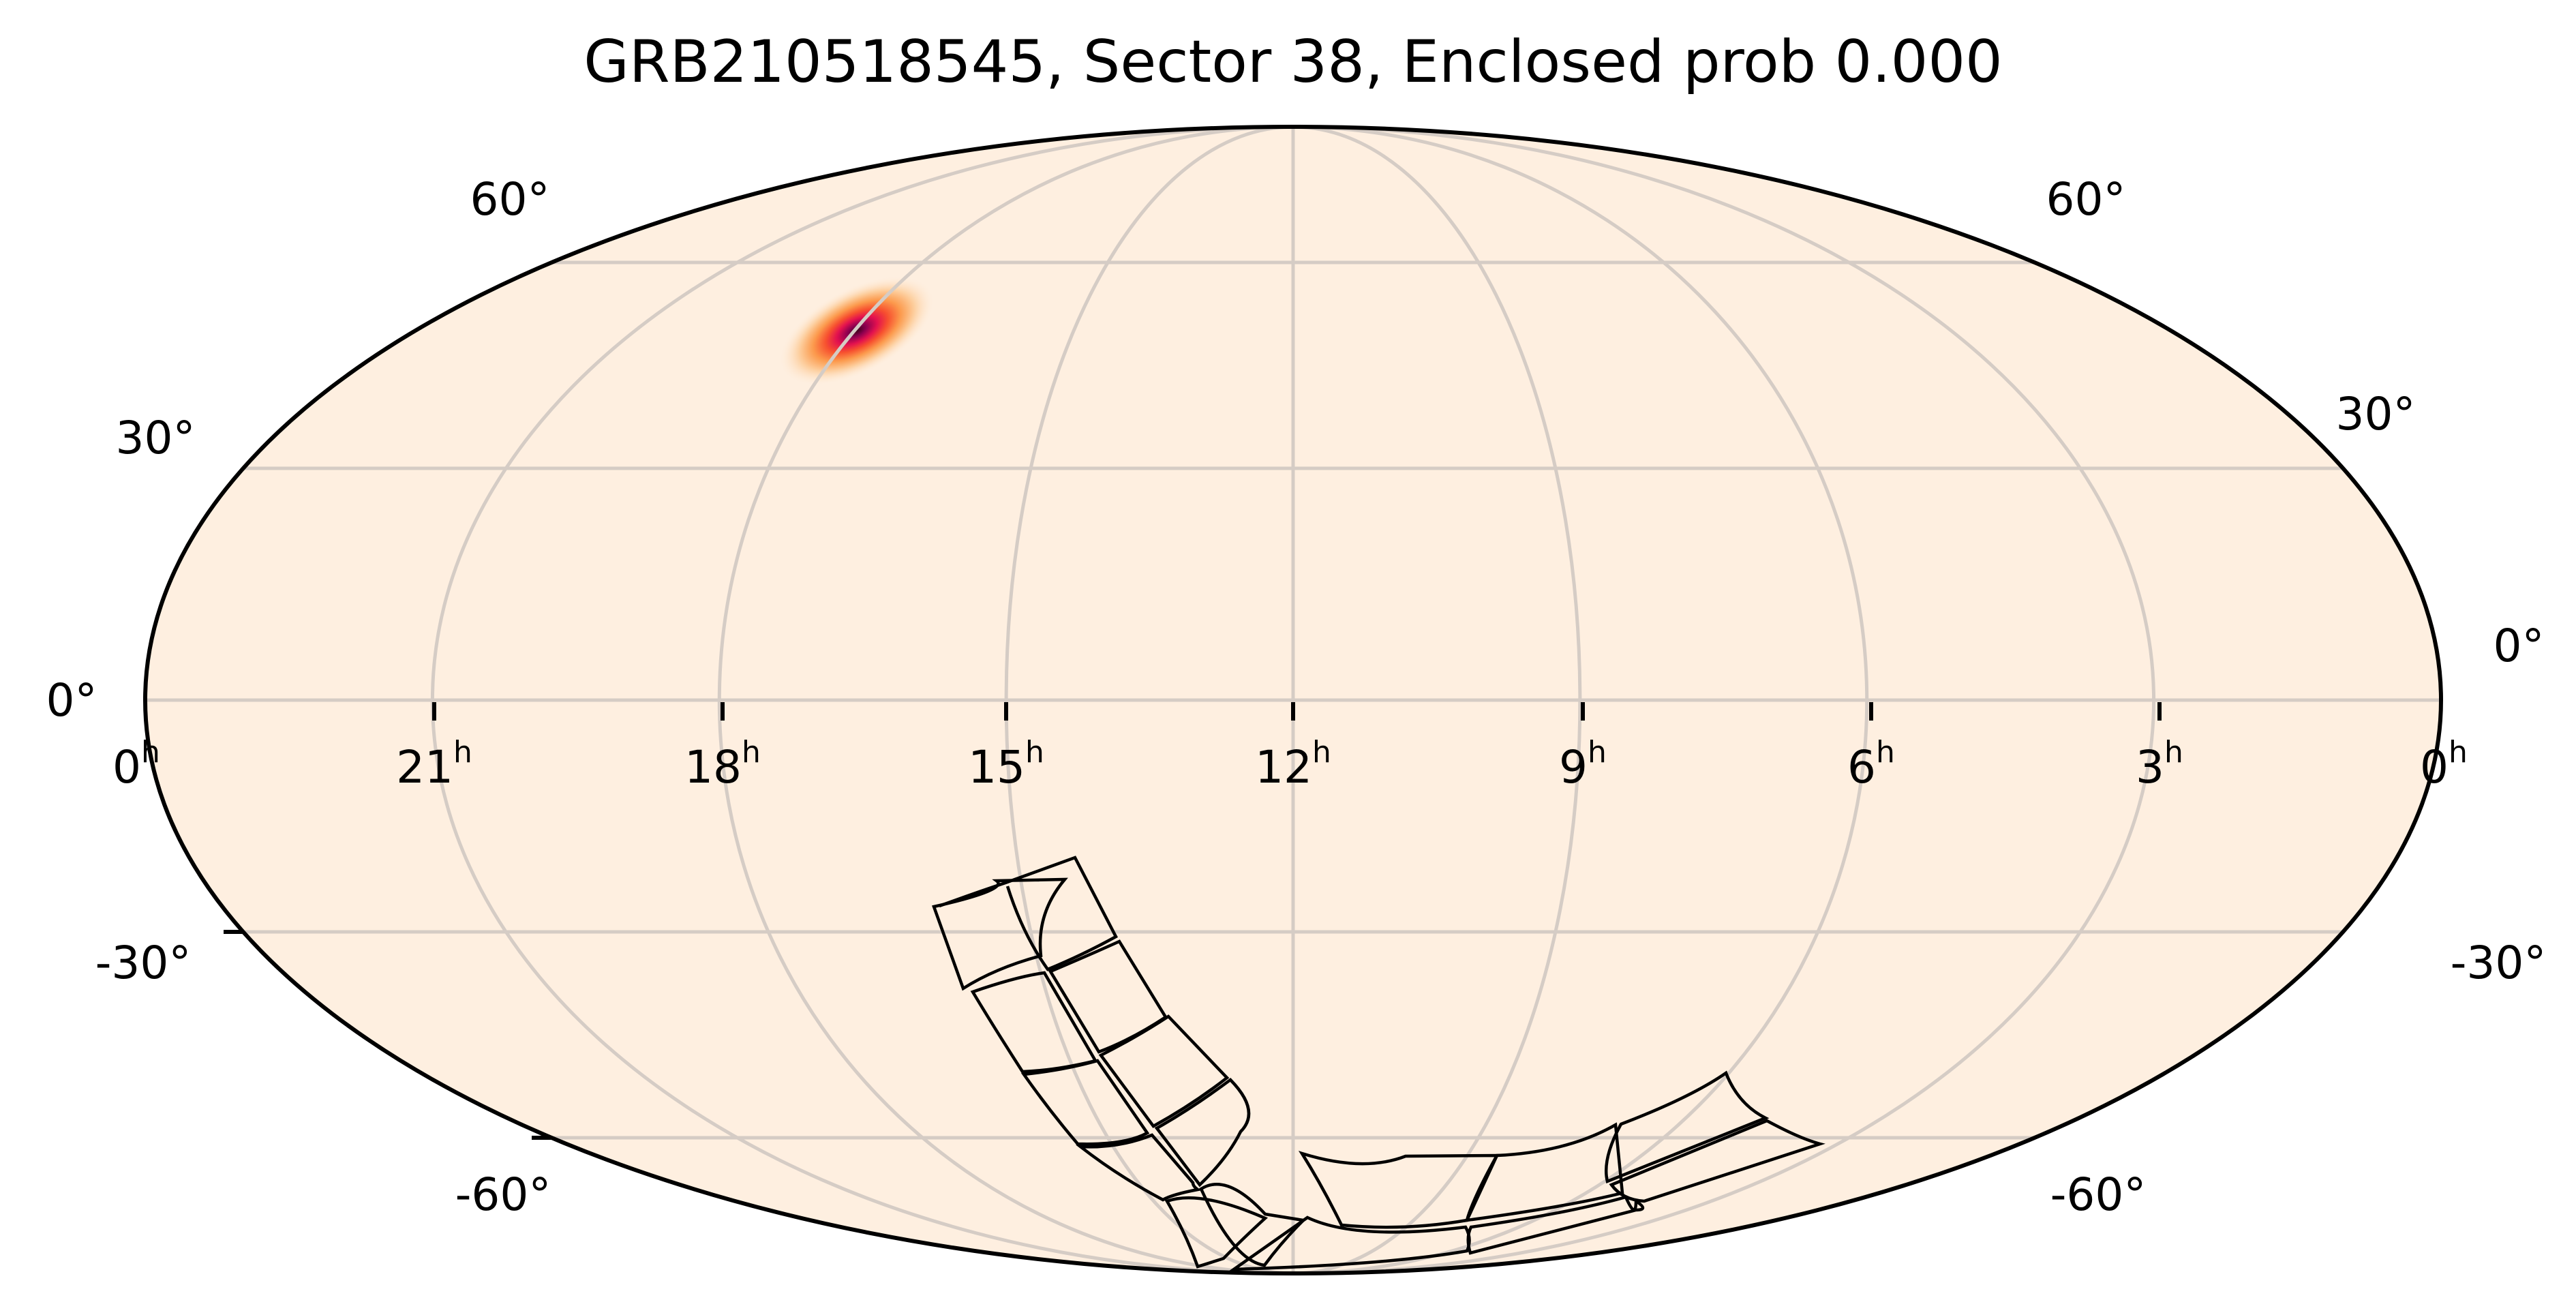  I want to click on dec-tick-marks, so click(388, 1035).